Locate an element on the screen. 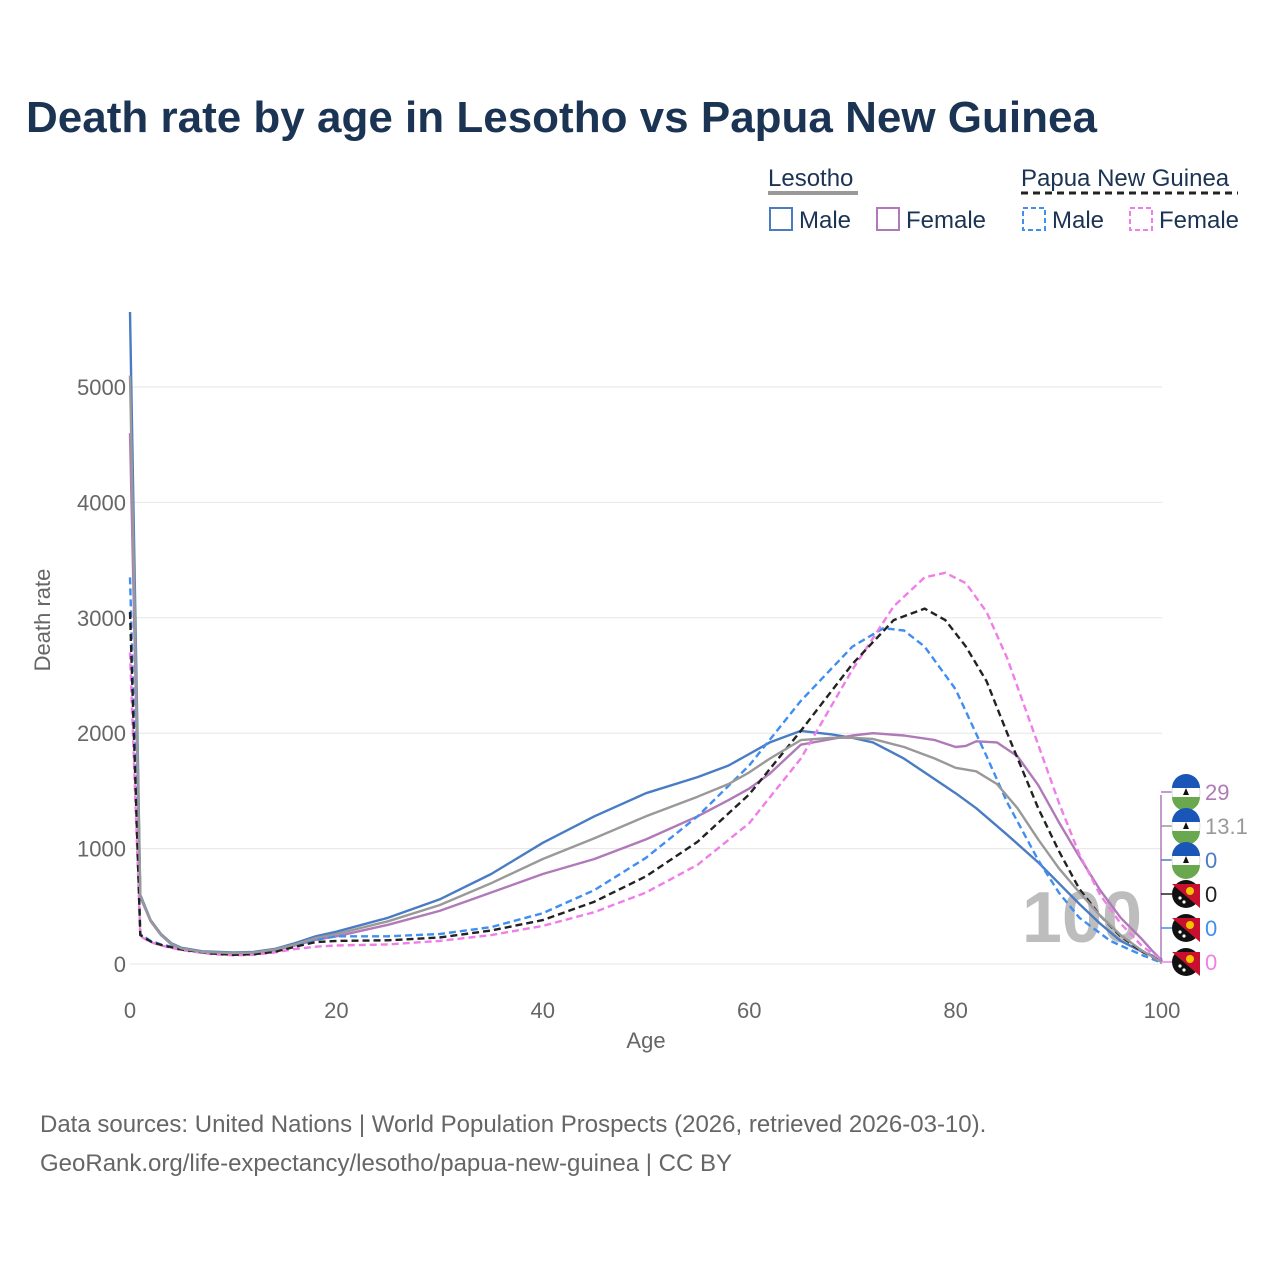 This screenshot has height=1280, width=1280. x-tick-label-40: 40 is located at coordinates (543, 1010).